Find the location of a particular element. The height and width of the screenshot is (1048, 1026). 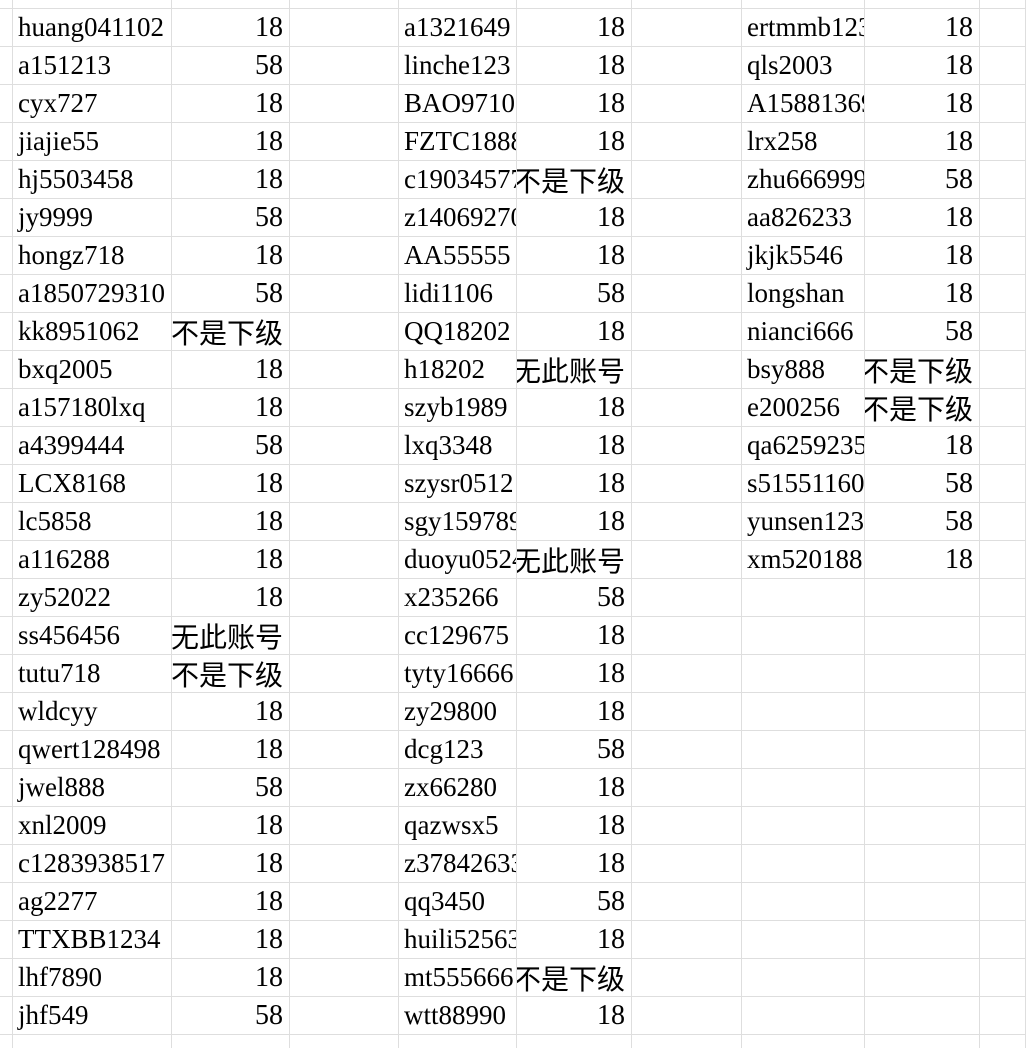

value-cell: 无此账号 is located at coordinates (231, 636).